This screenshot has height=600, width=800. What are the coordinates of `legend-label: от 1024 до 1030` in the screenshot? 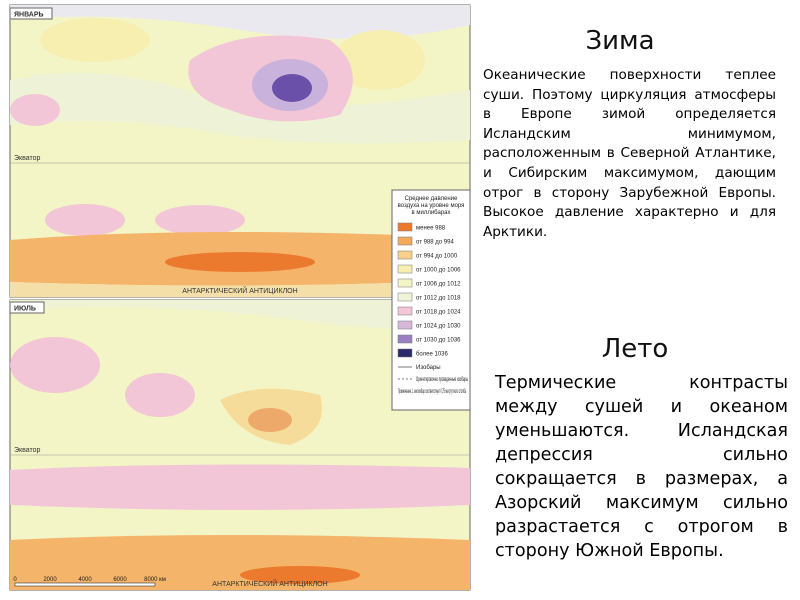 It's located at (438, 327).